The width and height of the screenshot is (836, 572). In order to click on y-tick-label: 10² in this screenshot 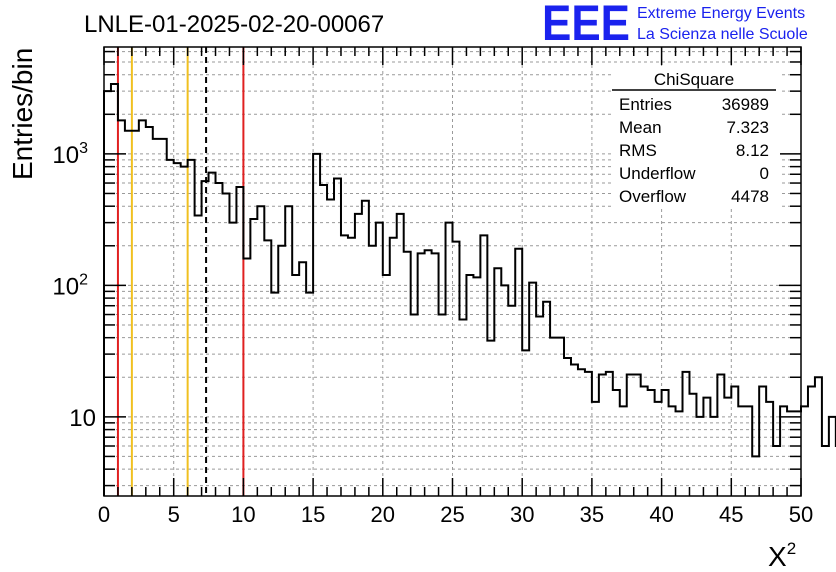, I will do `click(70, 285)`.